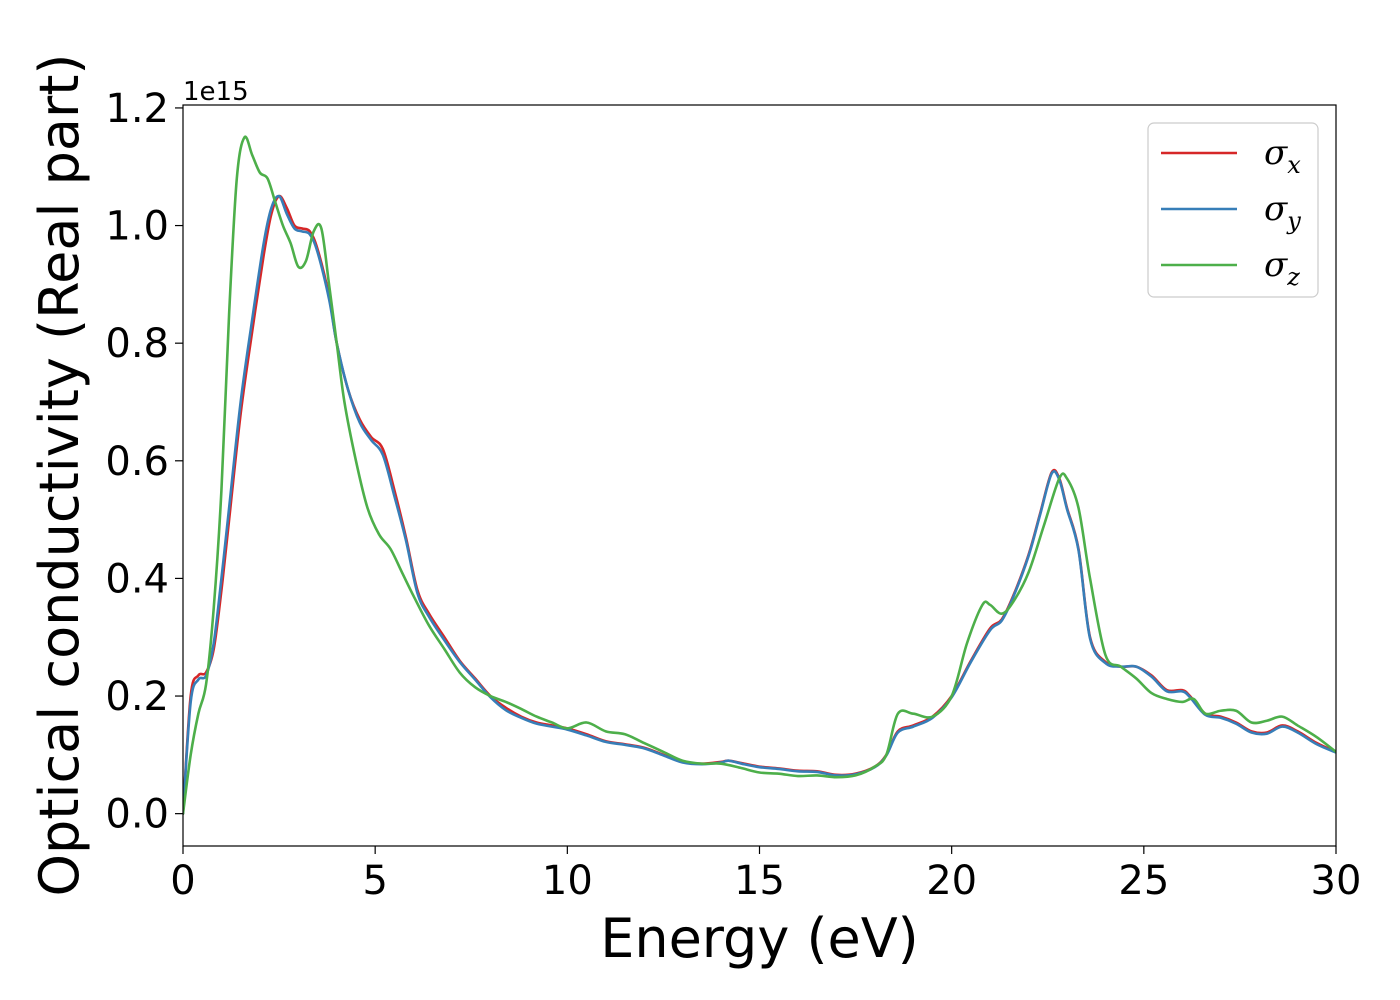  Describe the element at coordinates (59, 475) in the screenshot. I see `y-axis-title: Optical conductivity (Real part)` at that location.